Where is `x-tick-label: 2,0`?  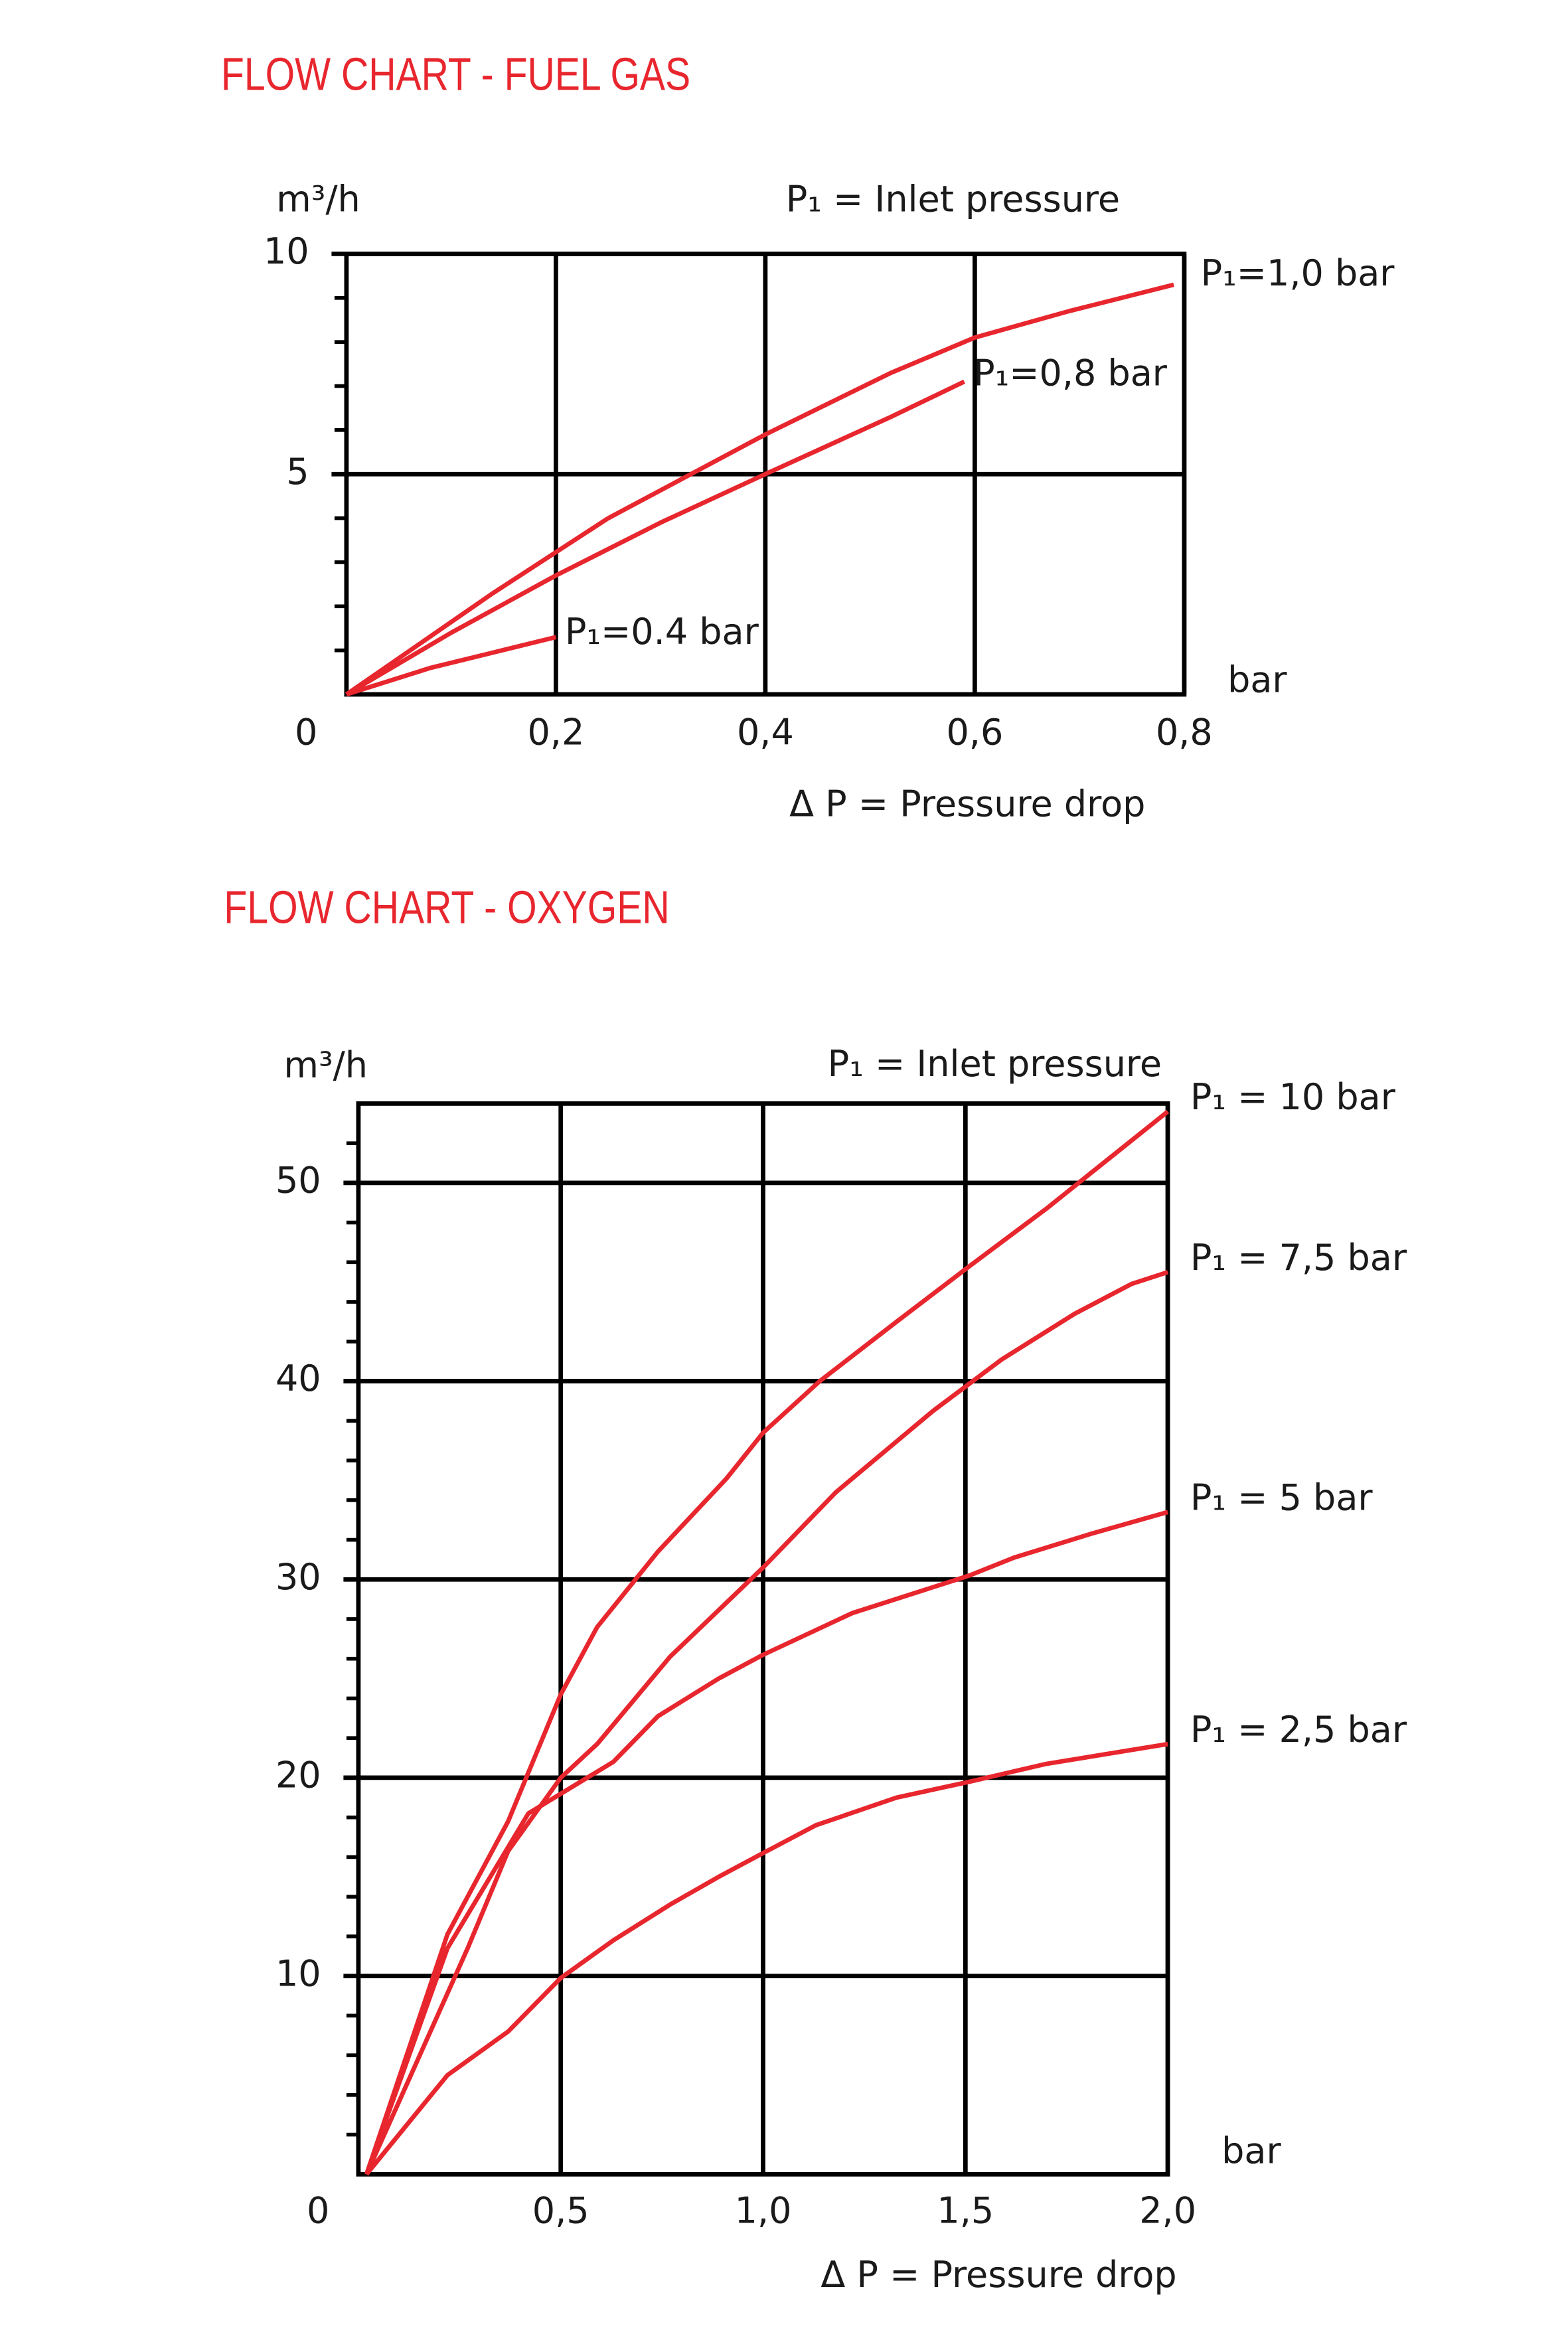
x-tick-label: 2,0 is located at coordinates (1168, 2210).